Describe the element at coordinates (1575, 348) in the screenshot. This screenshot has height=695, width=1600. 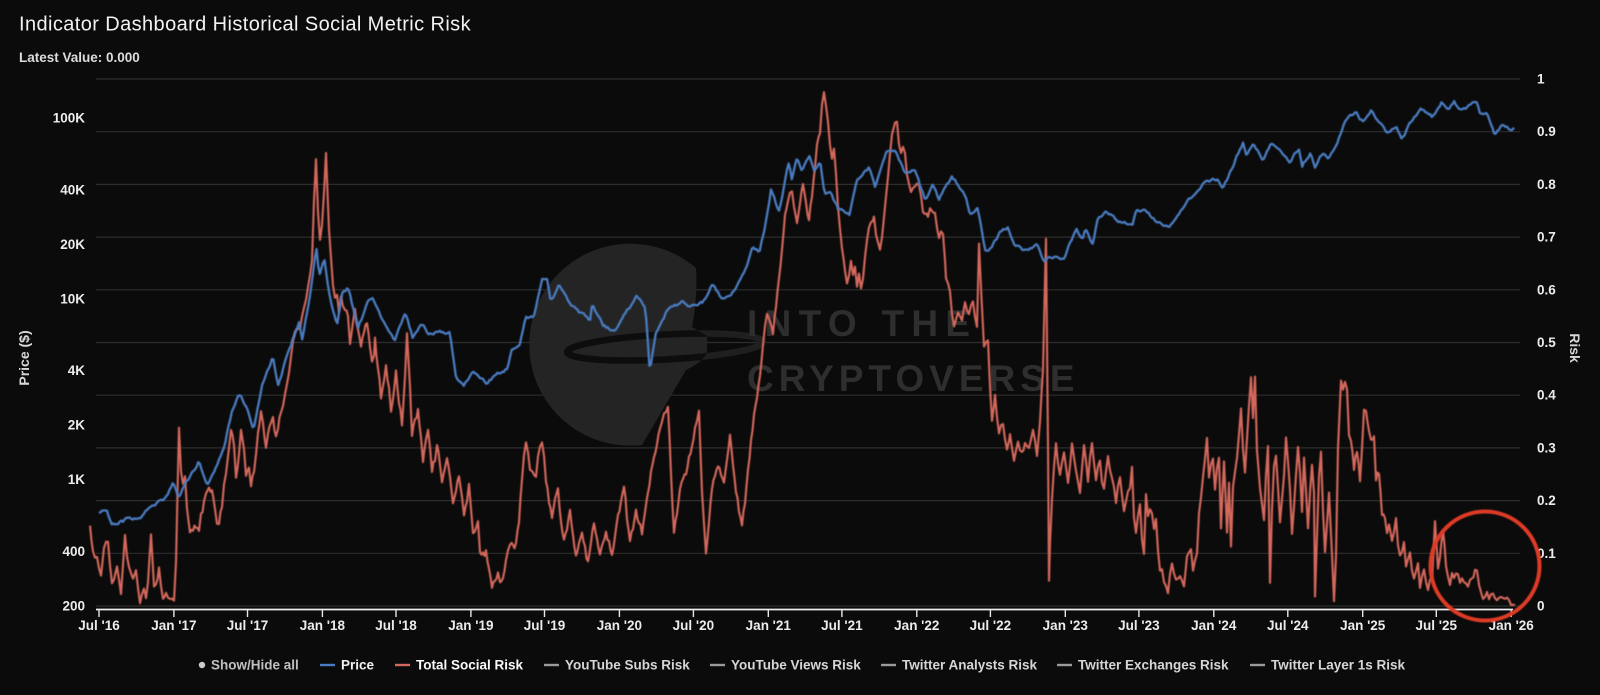
I see `svg-text: Risk` at that location.